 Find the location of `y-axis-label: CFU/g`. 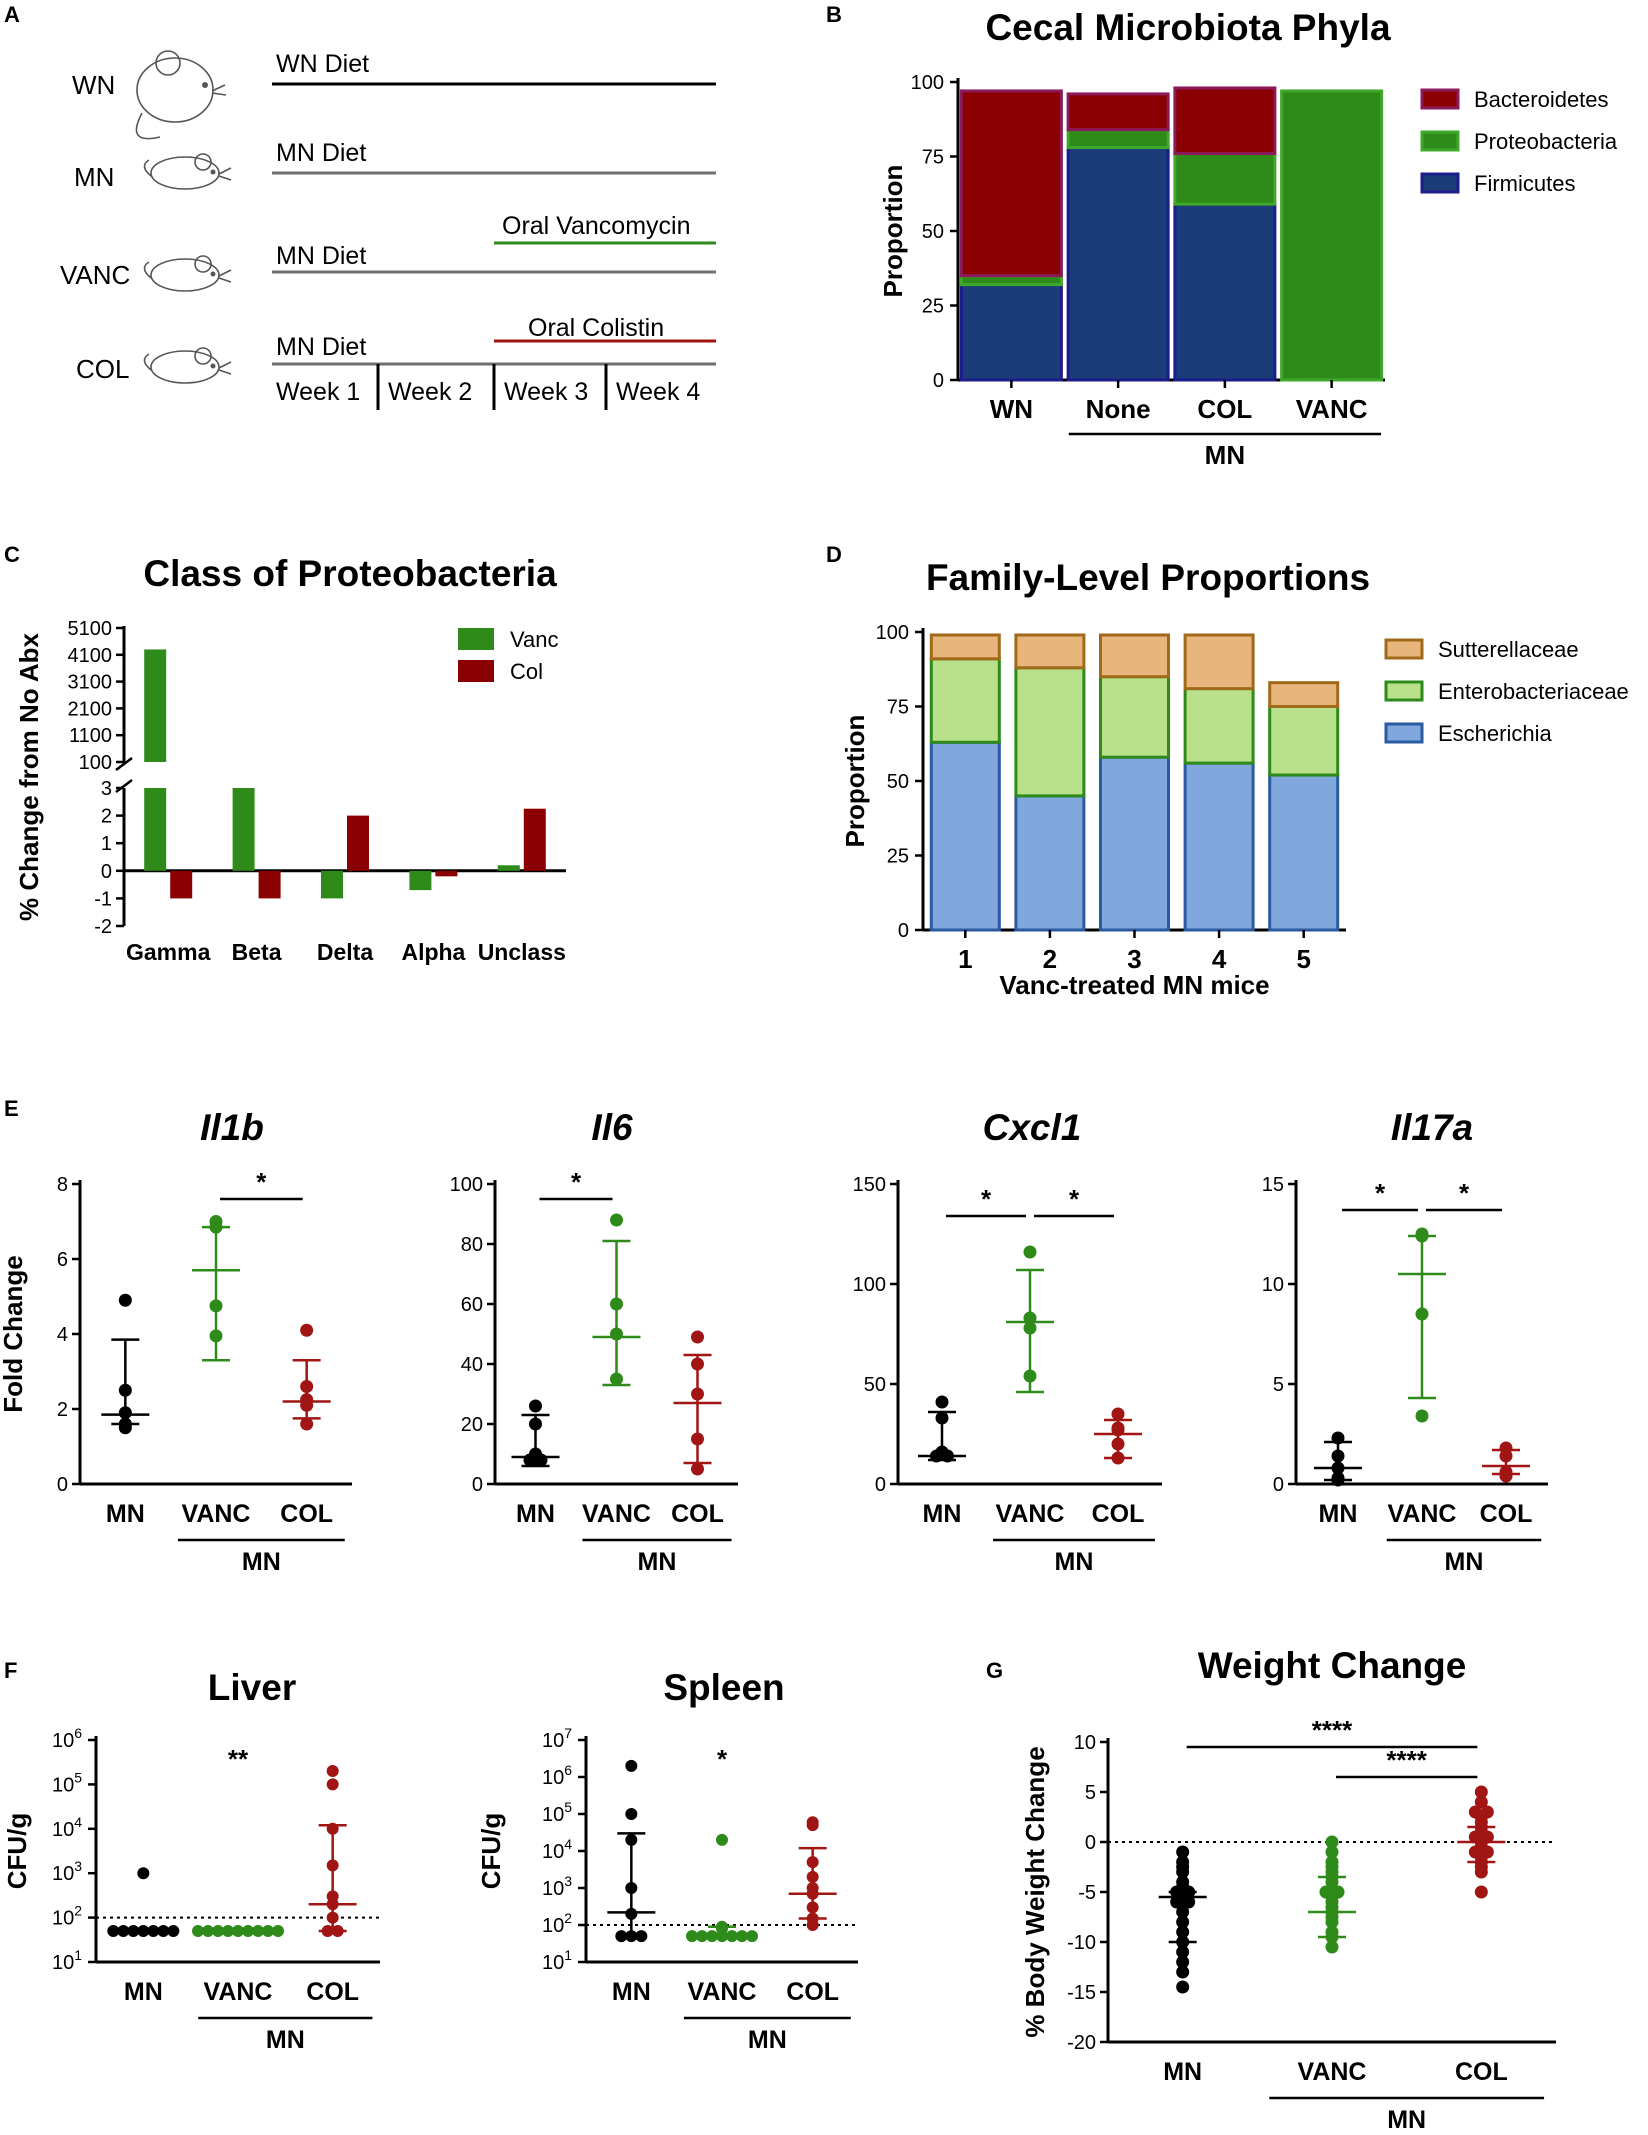

y-axis-label: CFU/g is located at coordinates (491, 1851).